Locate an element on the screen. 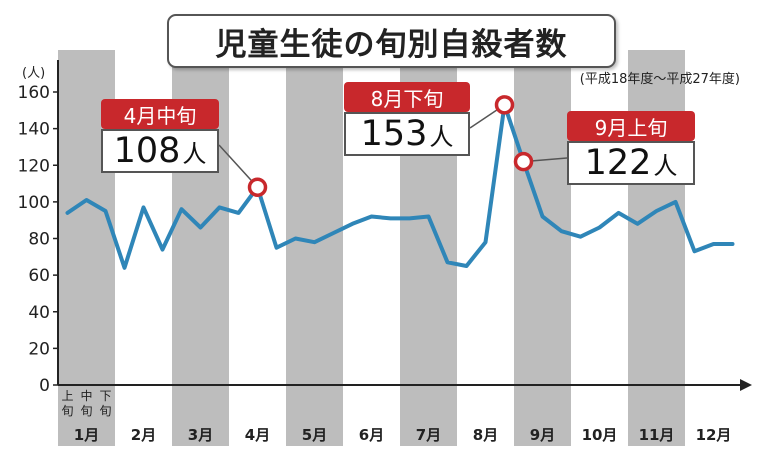 The width and height of the screenshot is (780, 452). y-tick-label: 100 is located at coordinates (34, 203).